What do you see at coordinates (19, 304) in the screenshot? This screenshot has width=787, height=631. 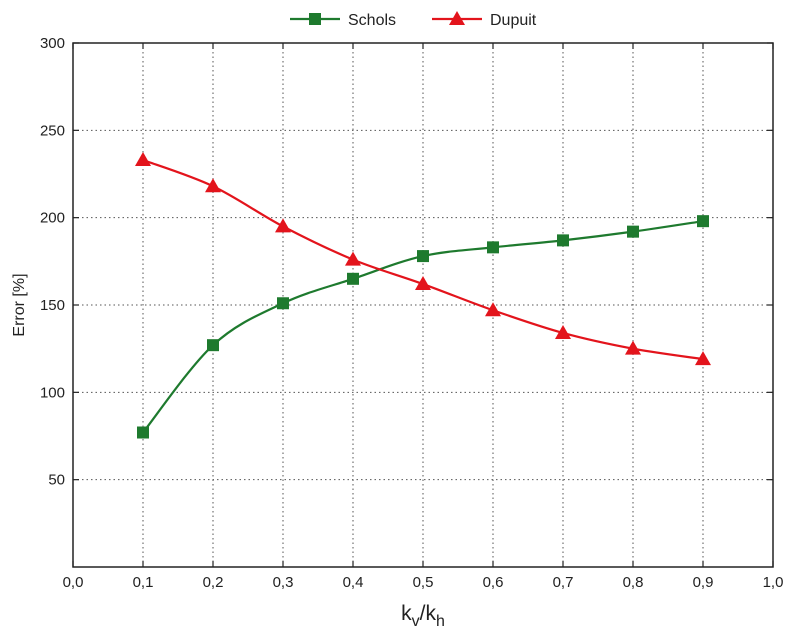 I see `y-axis-label: Error [%]` at bounding box center [19, 304].